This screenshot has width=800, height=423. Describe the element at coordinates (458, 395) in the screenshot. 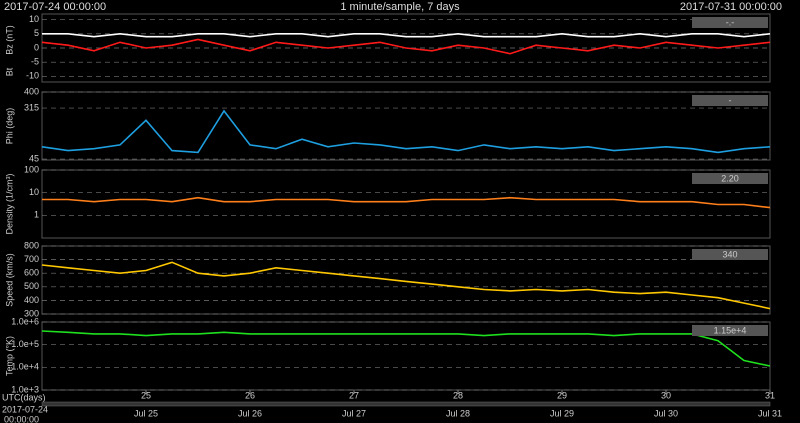

I see `x-tick-label: 28` at that location.